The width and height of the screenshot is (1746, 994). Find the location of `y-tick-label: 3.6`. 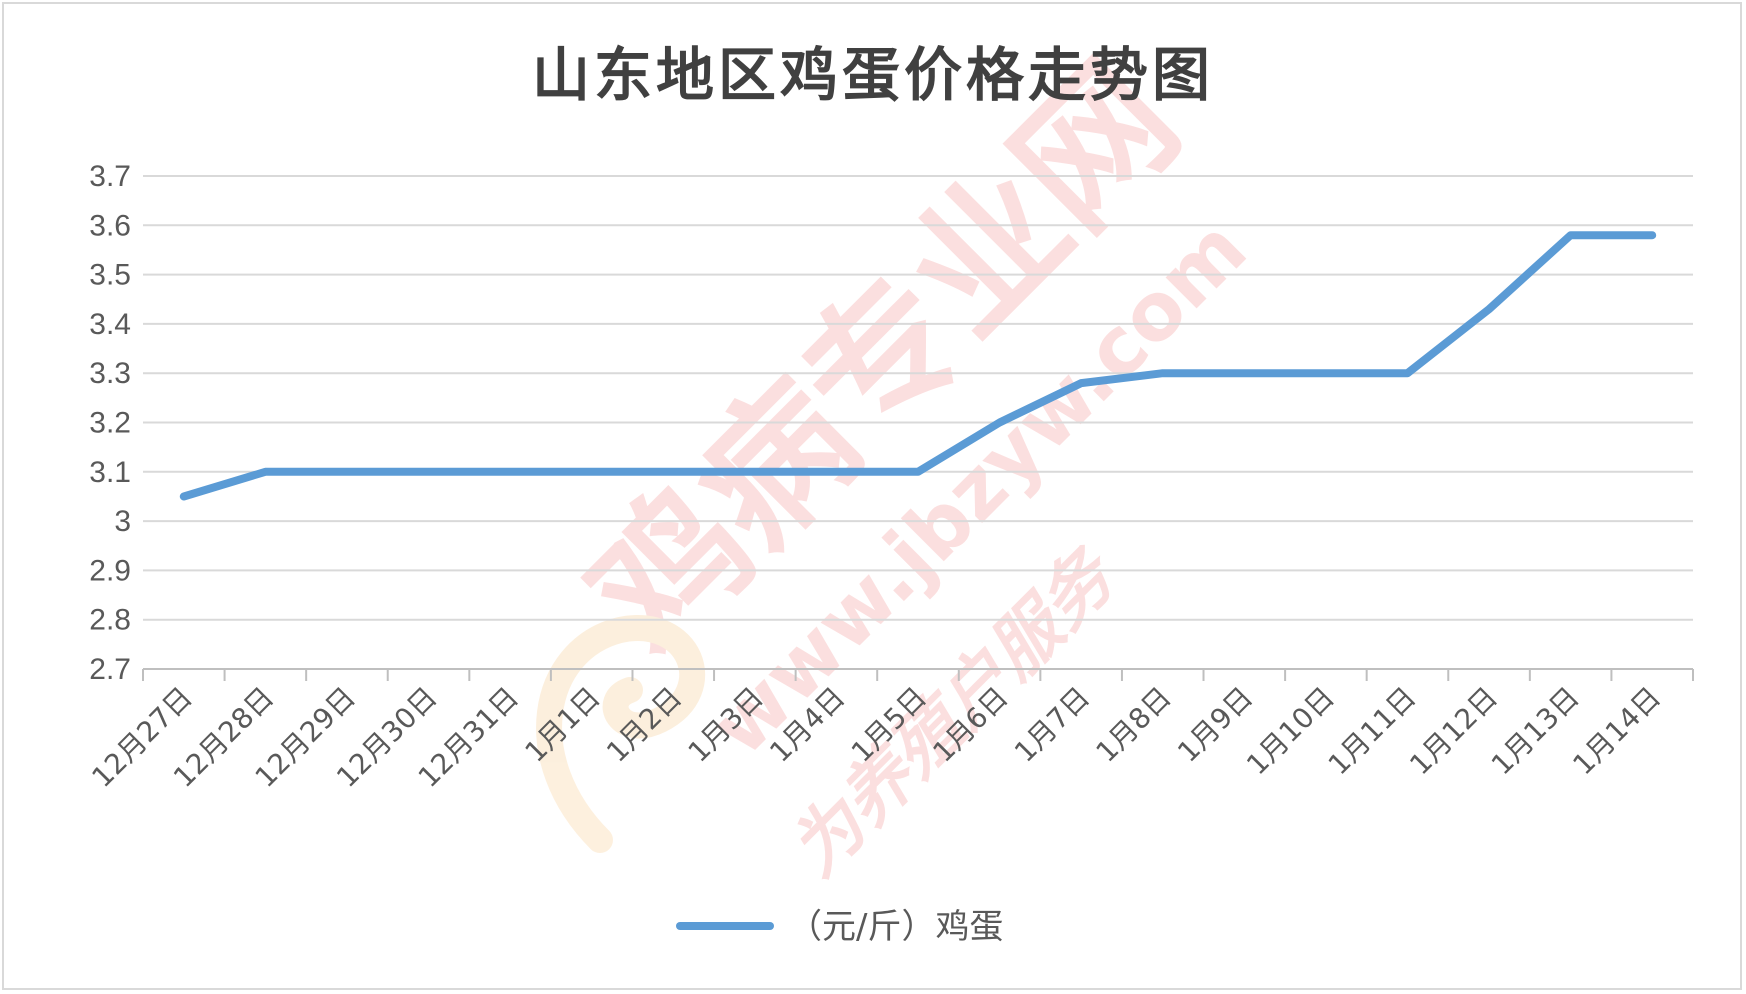

y-tick-label: 3.6 is located at coordinates (110, 225).